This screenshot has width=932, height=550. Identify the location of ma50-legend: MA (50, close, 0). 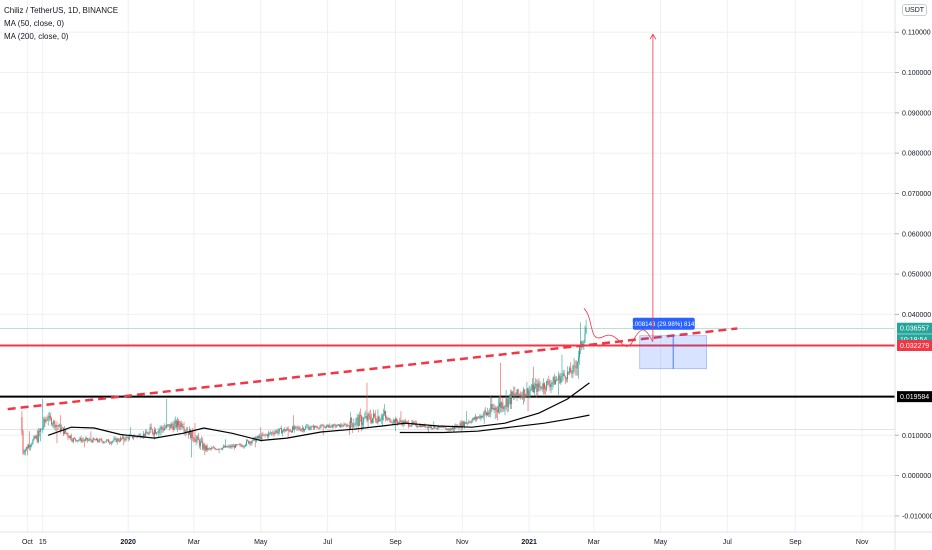
(34, 23).